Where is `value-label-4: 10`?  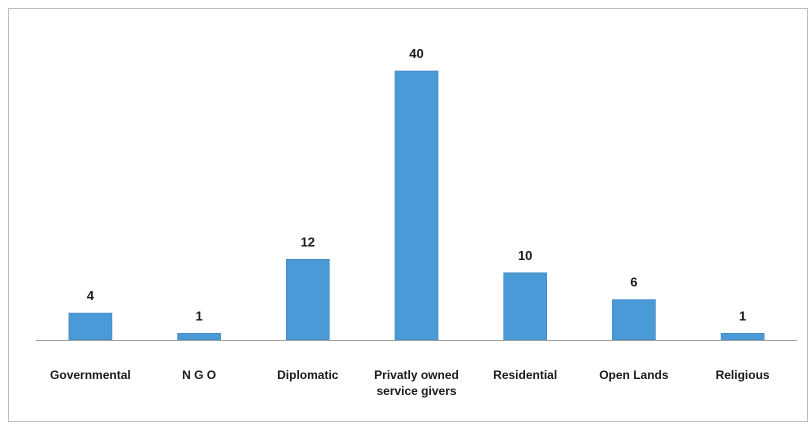
value-label-4: 10 is located at coordinates (525, 255).